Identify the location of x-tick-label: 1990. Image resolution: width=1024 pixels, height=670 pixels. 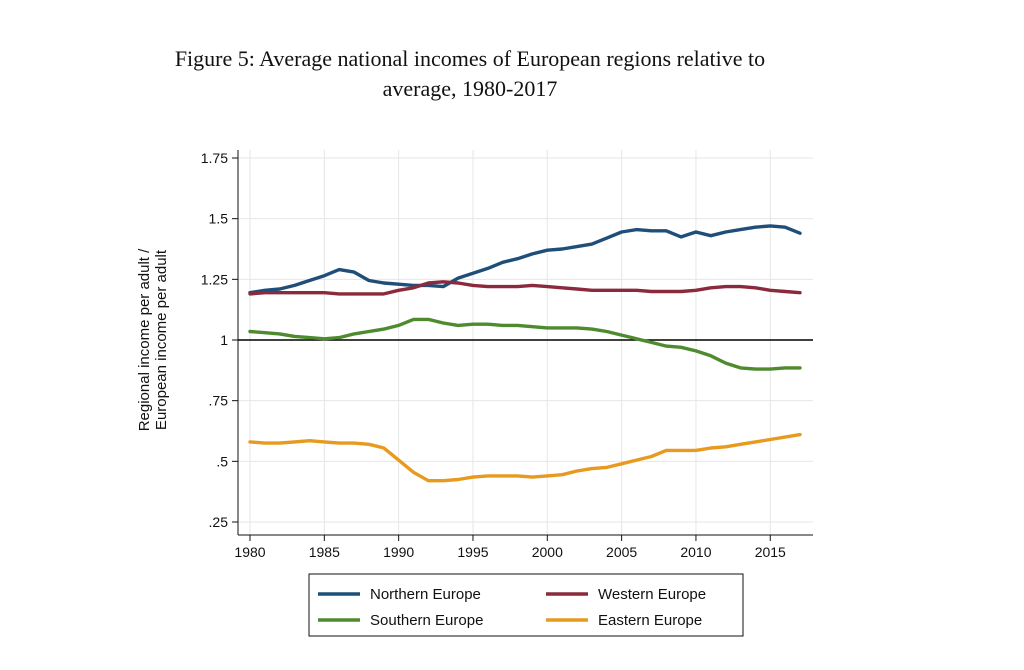
(398, 552).